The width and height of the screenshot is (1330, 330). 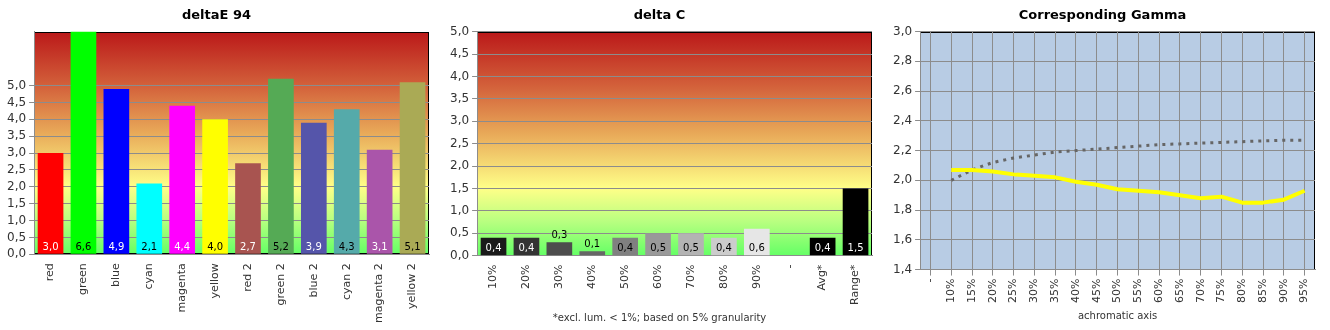 I want to click on x-tick-label: red 2, so click(x=247, y=277).